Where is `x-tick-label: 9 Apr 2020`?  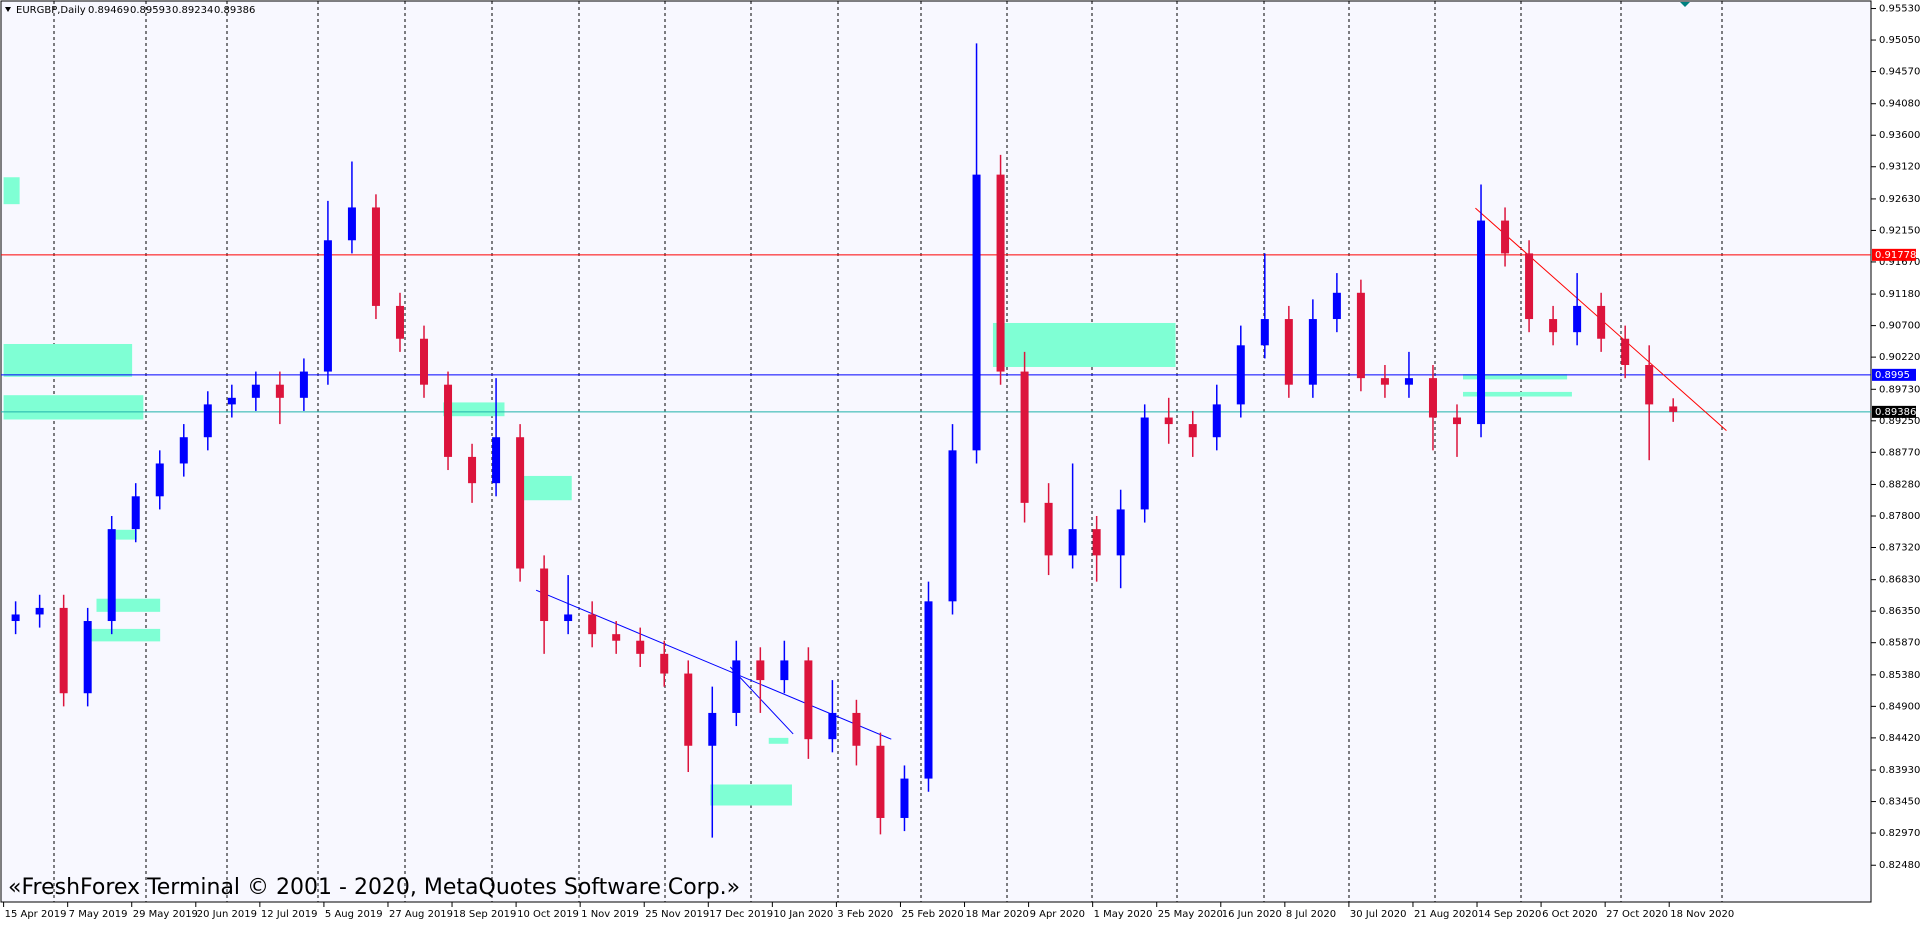
x-tick-label: 9 Apr 2020 is located at coordinates (1057, 914).